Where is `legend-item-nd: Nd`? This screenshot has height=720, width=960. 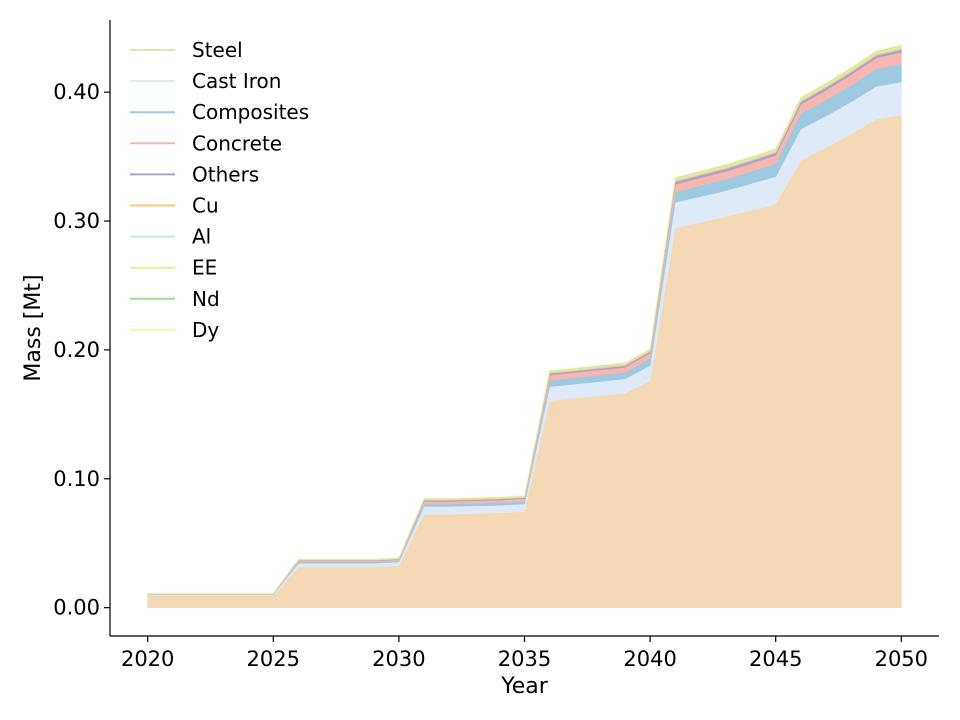 legend-item-nd: Nd is located at coordinates (175, 299).